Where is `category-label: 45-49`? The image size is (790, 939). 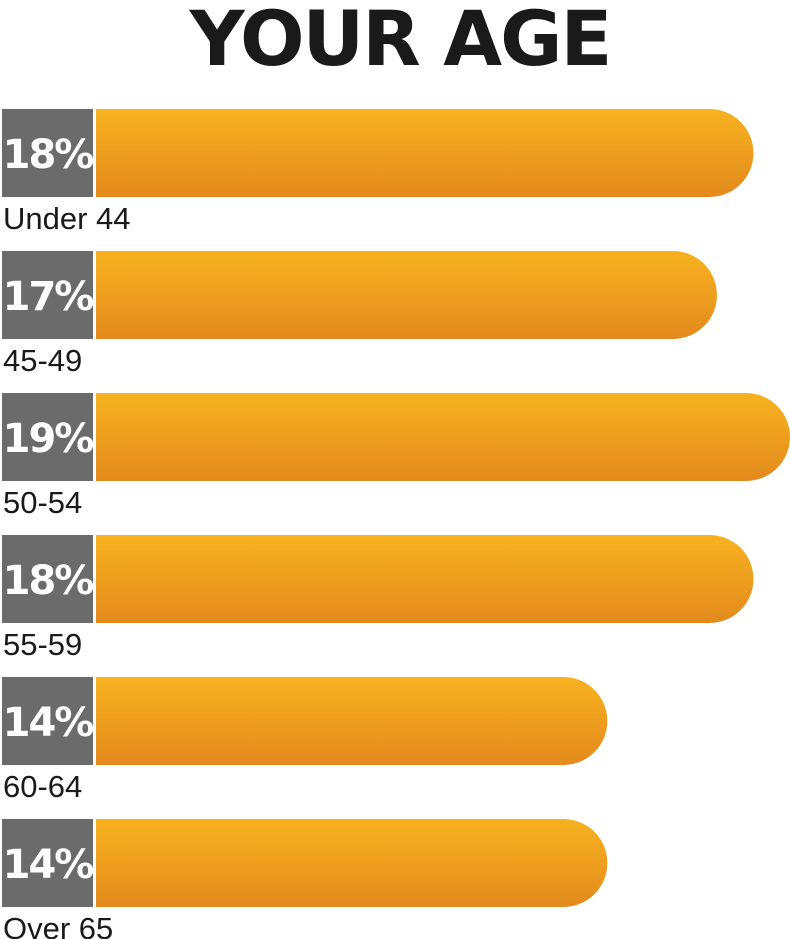
category-label: 45-49 is located at coordinates (42, 360).